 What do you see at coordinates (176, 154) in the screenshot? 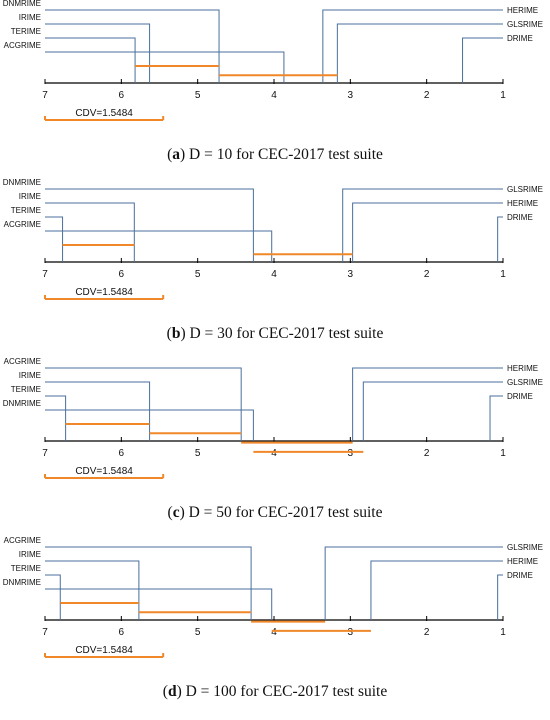
I see `caption-letter: a` at bounding box center [176, 154].